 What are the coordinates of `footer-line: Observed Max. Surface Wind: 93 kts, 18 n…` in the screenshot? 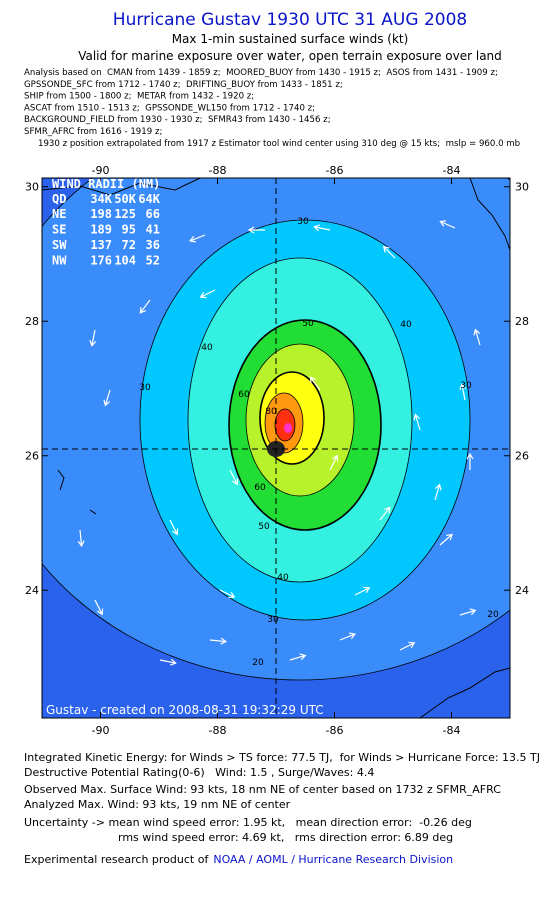 It's located at (262, 789).